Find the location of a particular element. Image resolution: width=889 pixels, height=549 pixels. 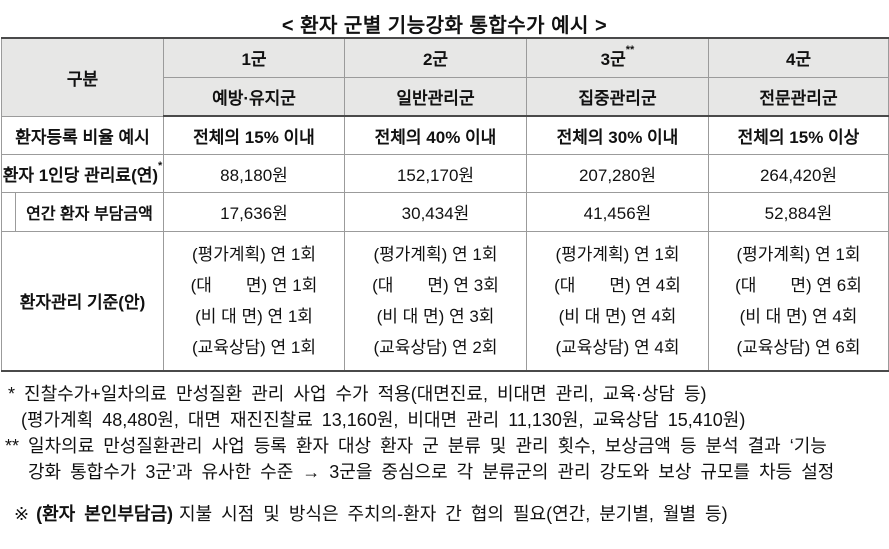

group4-id: 4군 is located at coordinates (798, 60).